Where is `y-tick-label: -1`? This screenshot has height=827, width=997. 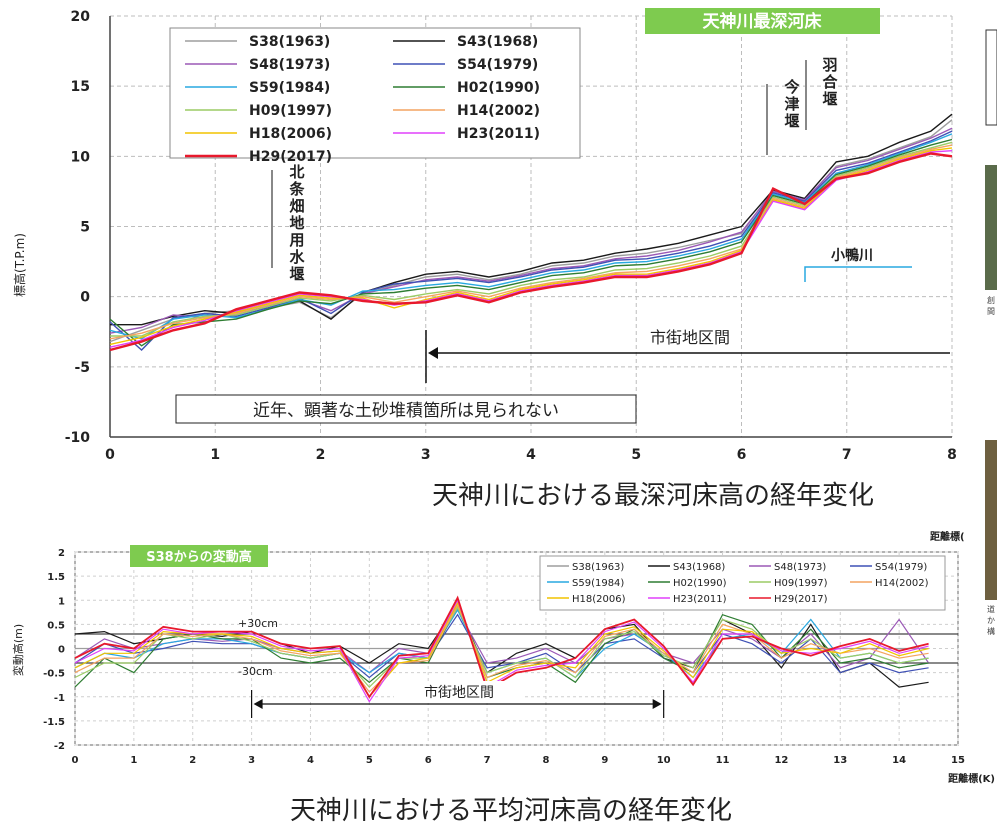 y-tick-label: -1 is located at coordinates (59, 698).